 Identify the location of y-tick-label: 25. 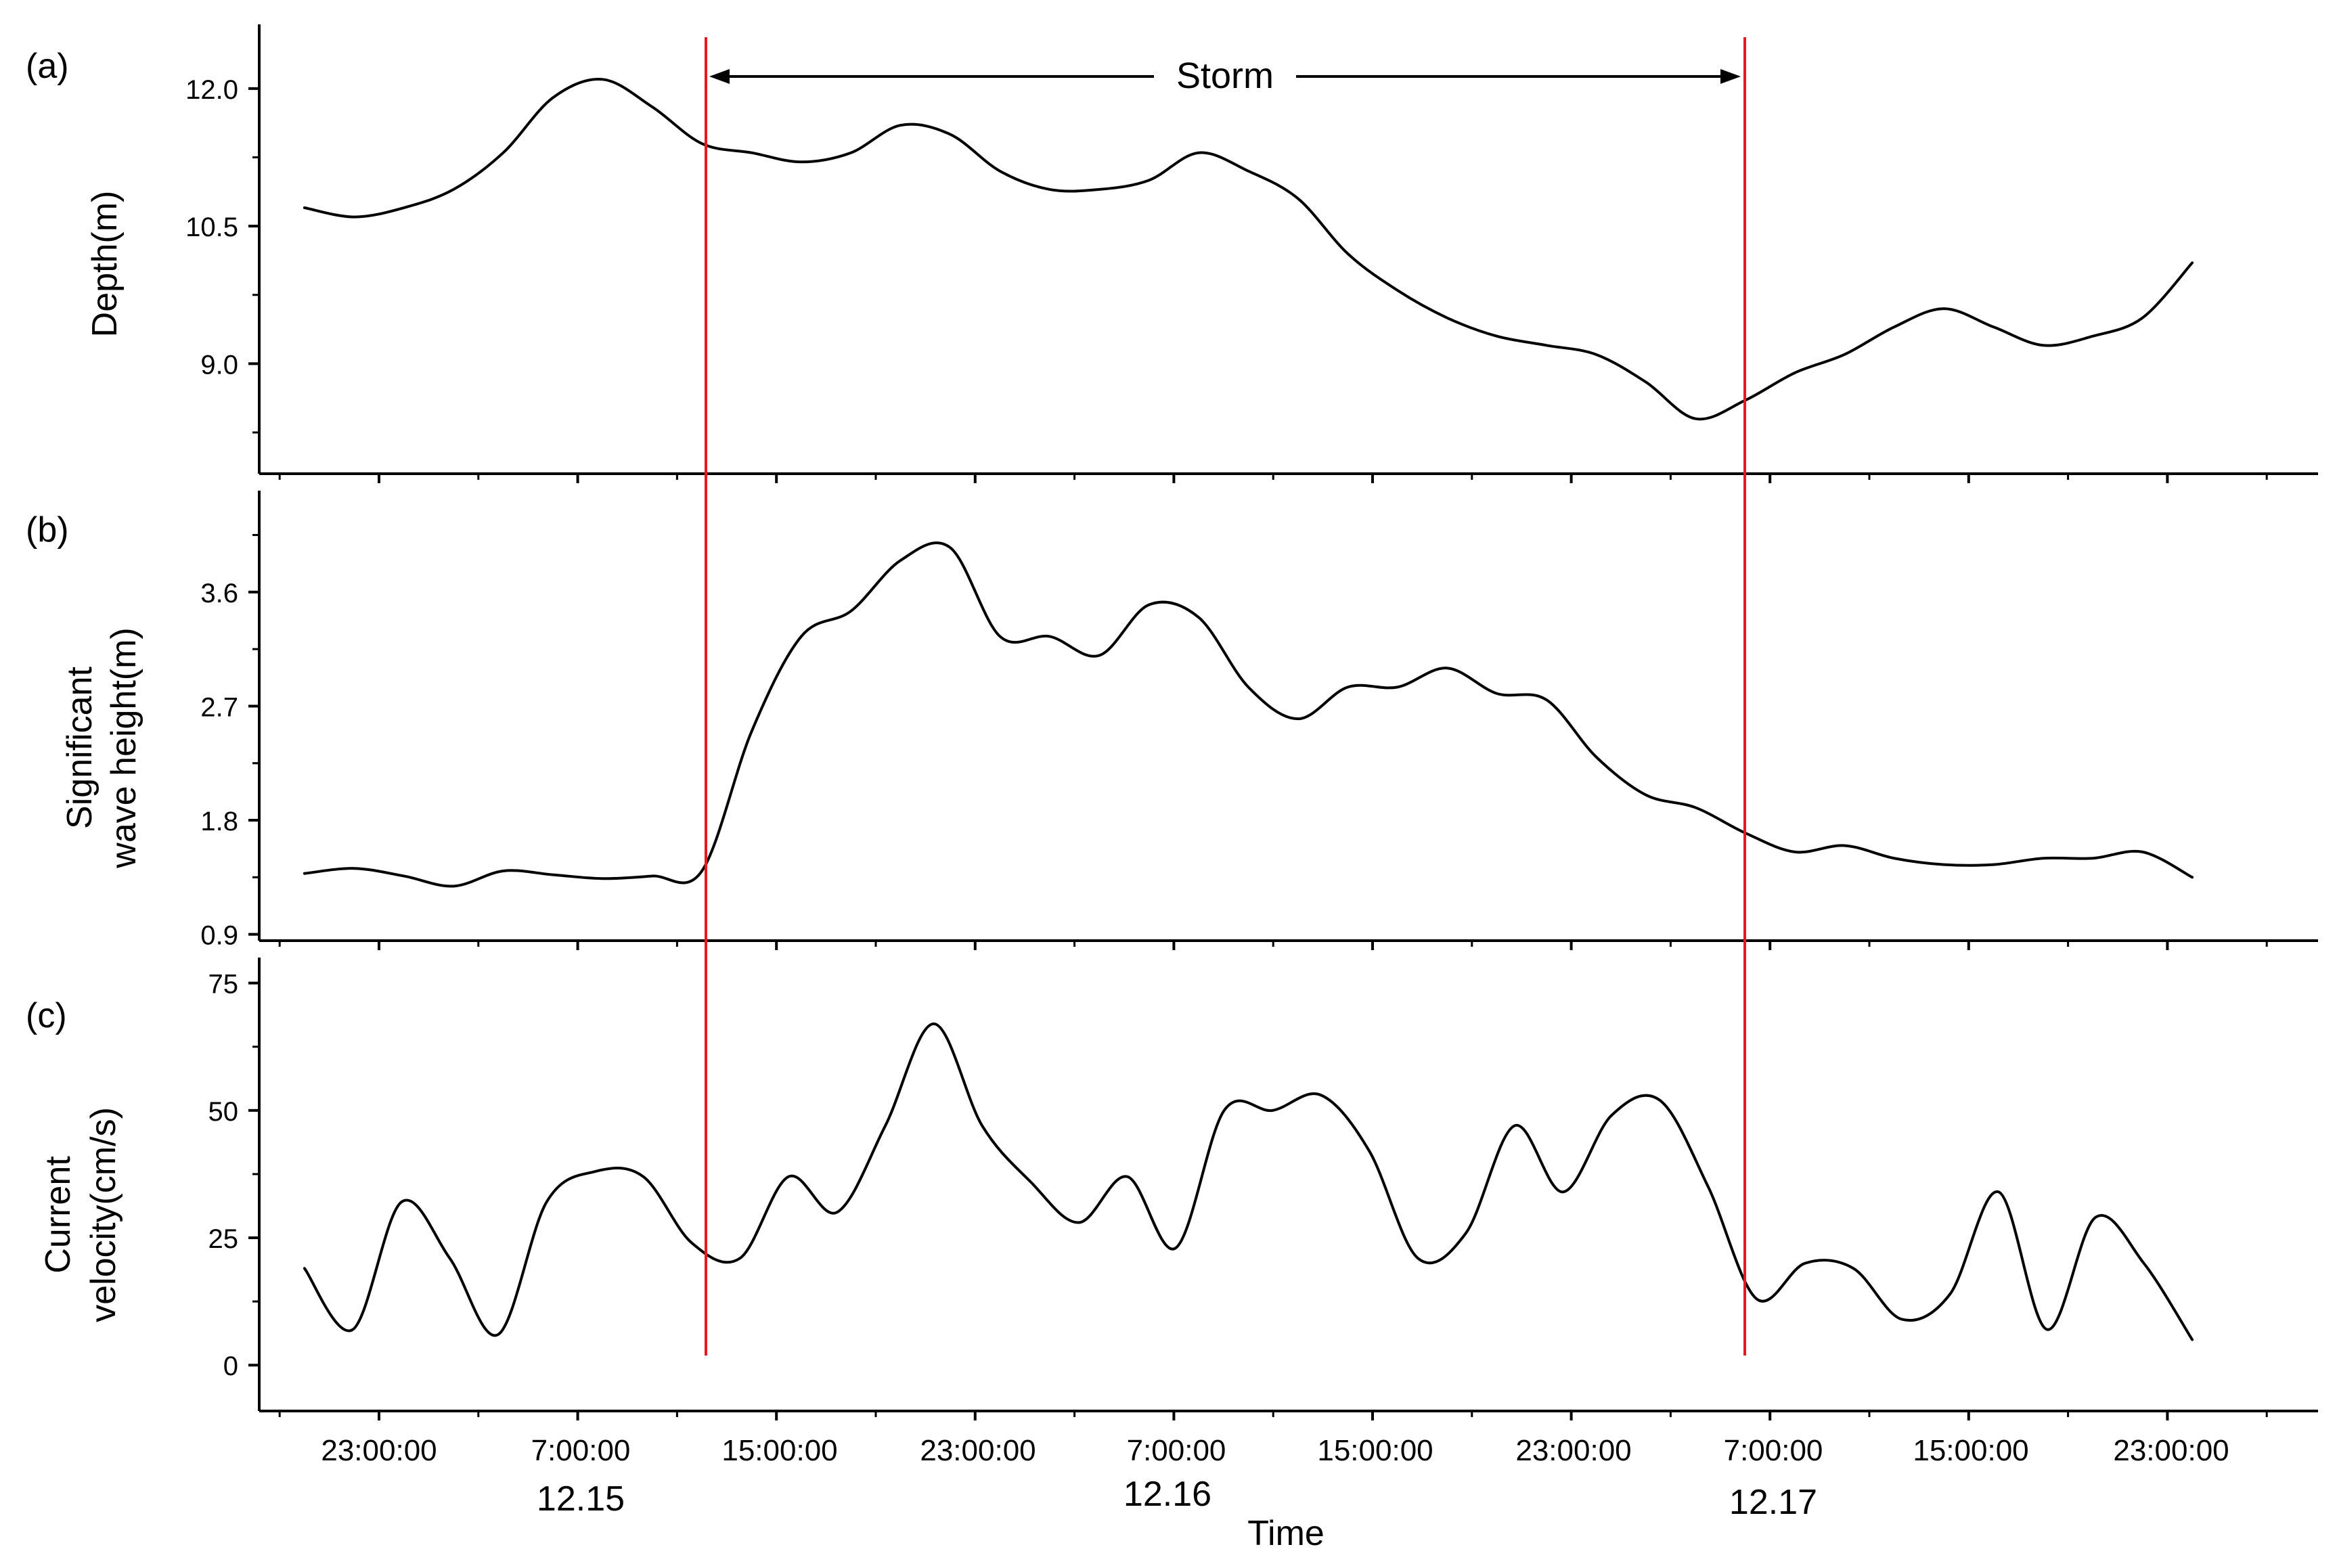
(223, 1239).